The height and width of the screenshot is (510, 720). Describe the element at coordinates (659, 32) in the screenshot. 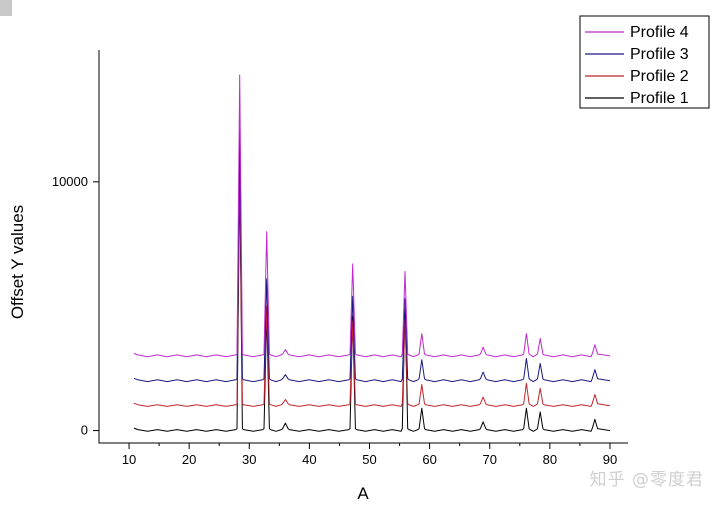

I see `legend-label: Profile 4` at that location.